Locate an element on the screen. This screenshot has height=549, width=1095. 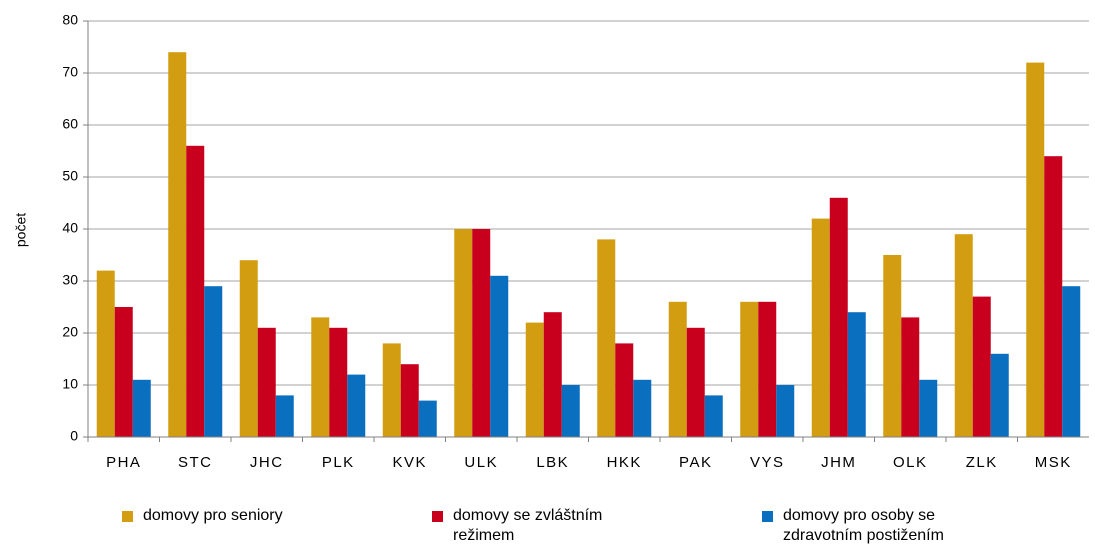
y-tick-label: 60 is located at coordinates (70, 124).